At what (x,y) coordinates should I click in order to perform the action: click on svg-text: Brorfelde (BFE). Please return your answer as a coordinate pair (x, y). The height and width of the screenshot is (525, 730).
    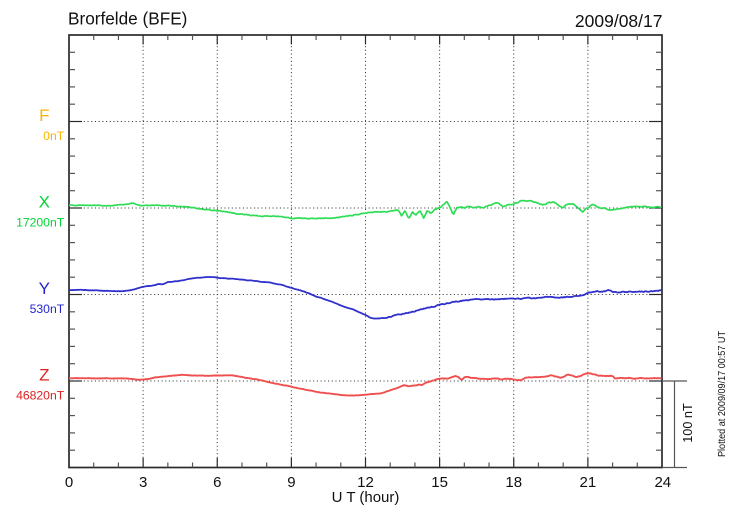
    Looking at the image, I should click on (127, 19).